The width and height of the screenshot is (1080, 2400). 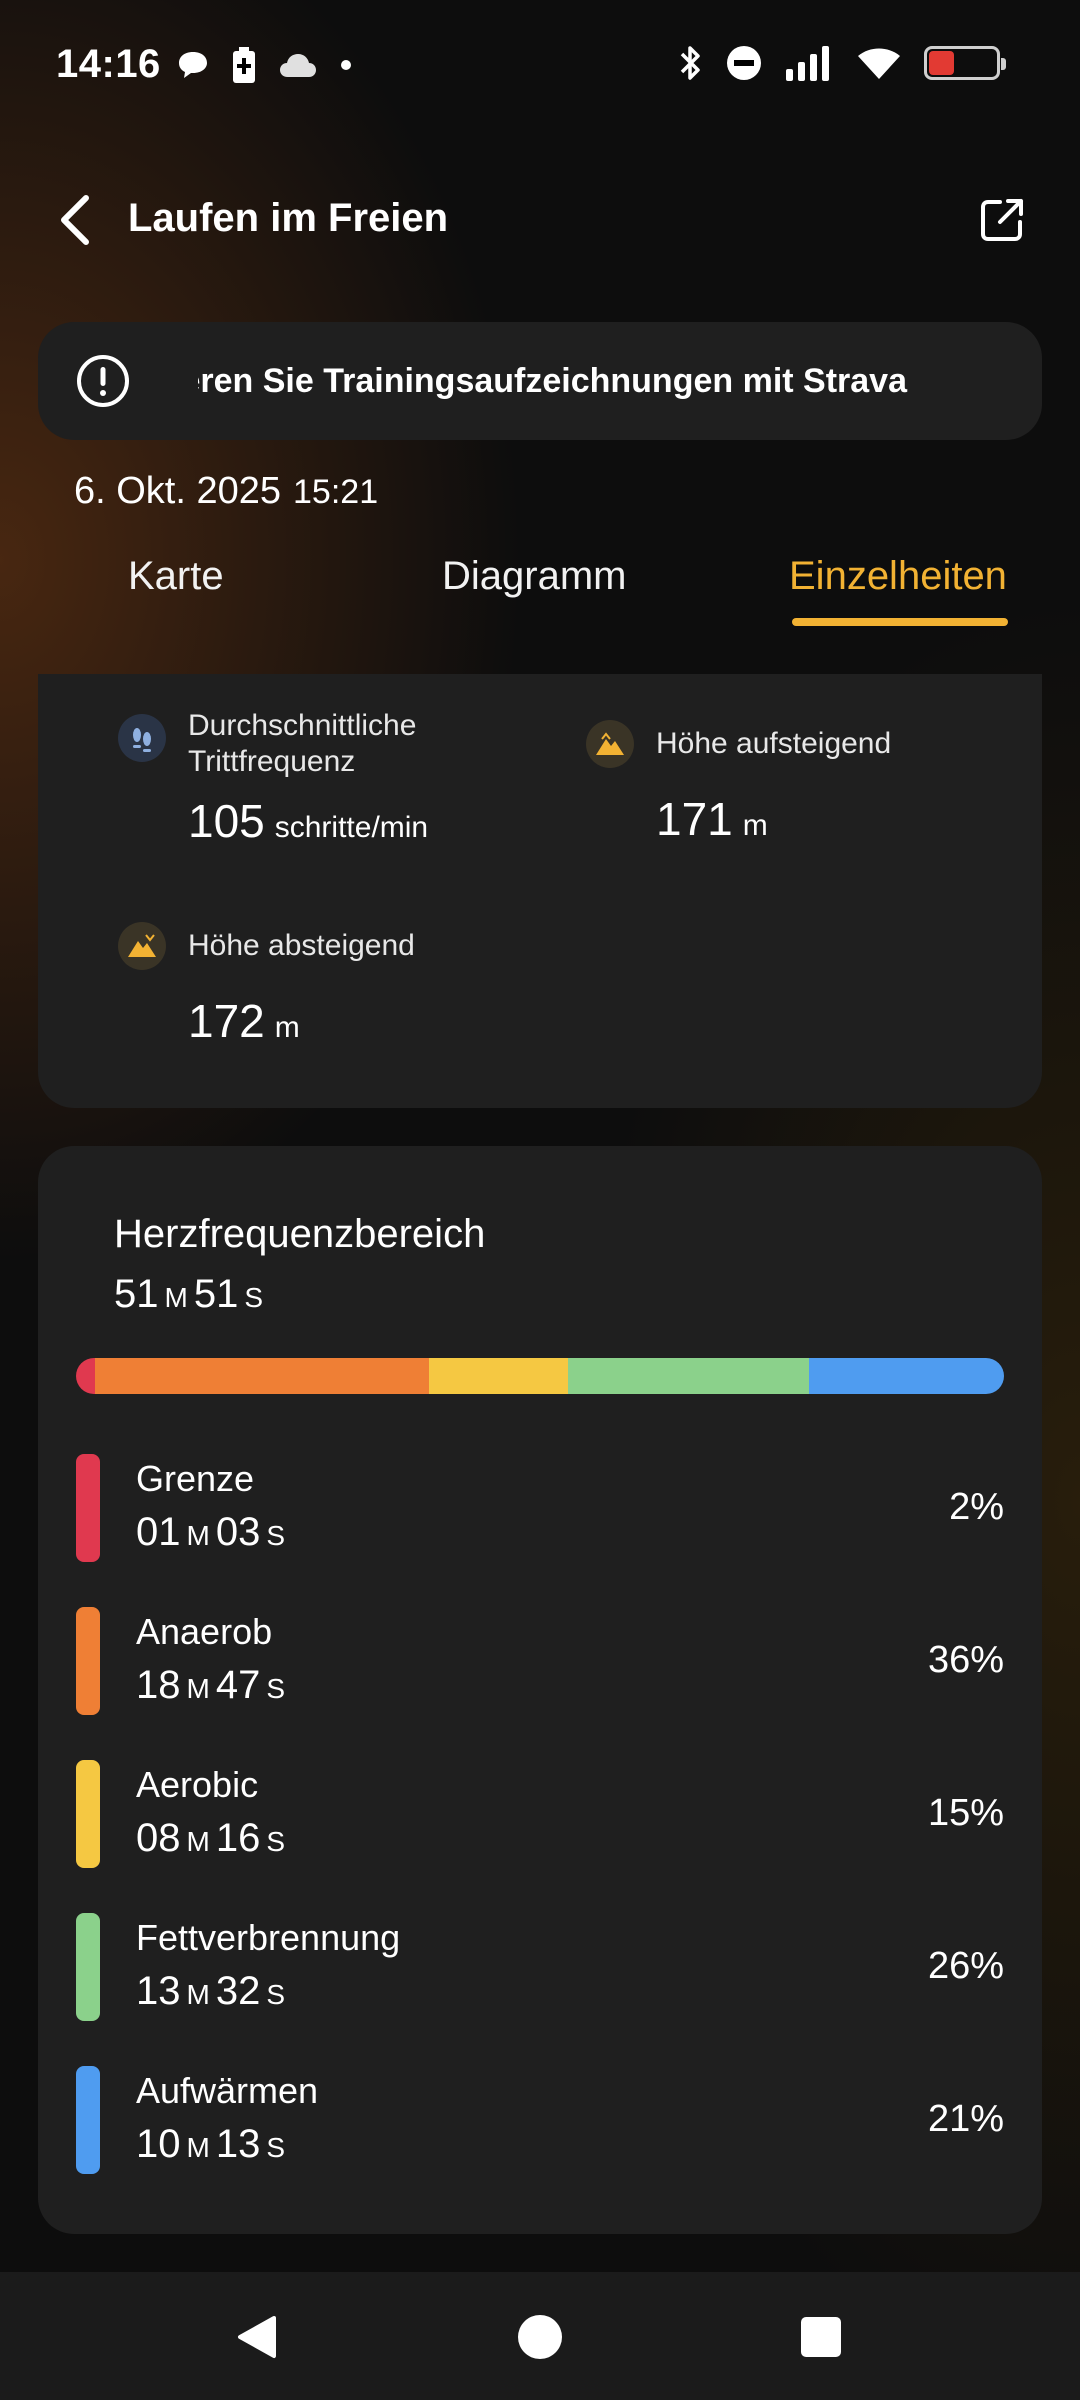 What do you see at coordinates (191, 1294) in the screenshot?
I see `hr-total-duration: 51 M 51 S` at bounding box center [191, 1294].